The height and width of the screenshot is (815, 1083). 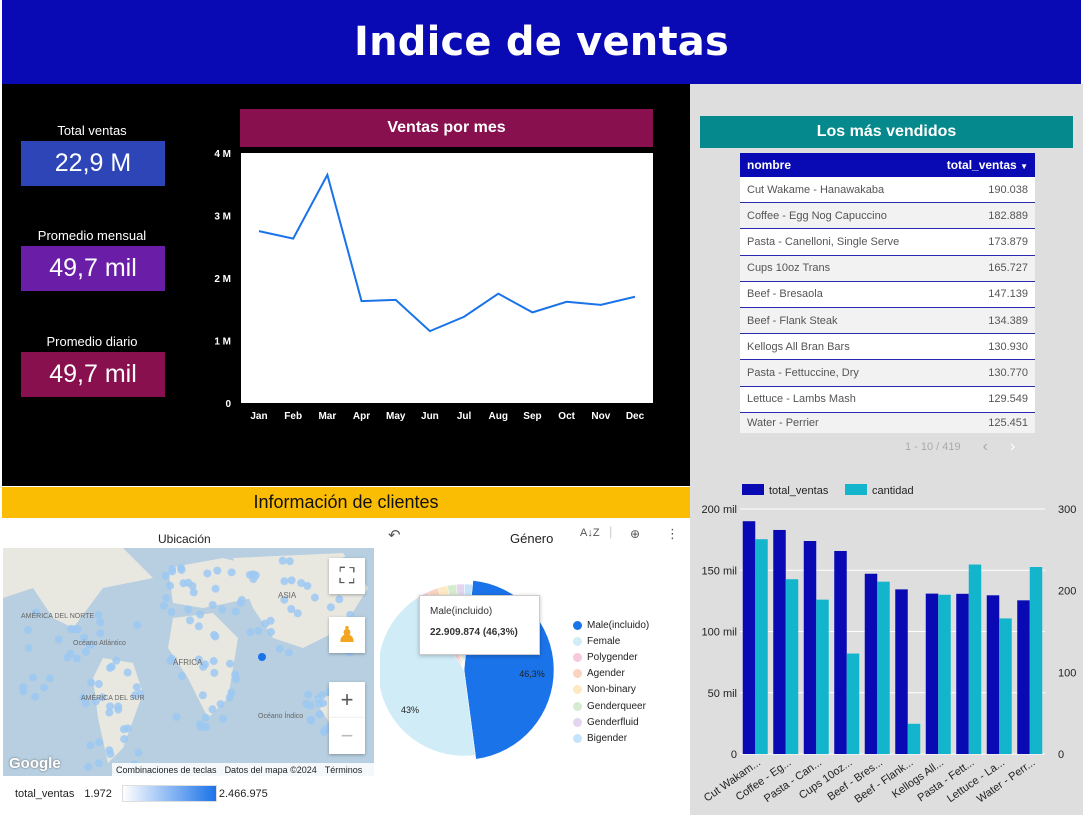 I want to click on row-value: 125.451, so click(x=1008, y=422).